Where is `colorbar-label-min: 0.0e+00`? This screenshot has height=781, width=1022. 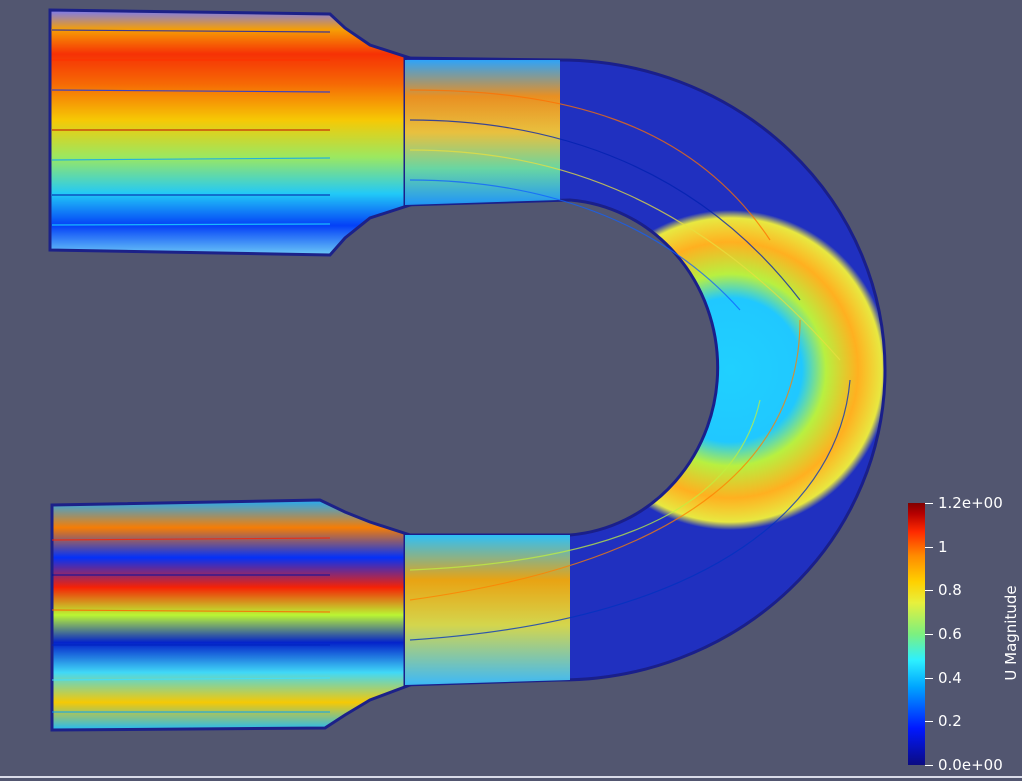 colorbar-label-min: 0.0e+00 is located at coordinates (970, 765).